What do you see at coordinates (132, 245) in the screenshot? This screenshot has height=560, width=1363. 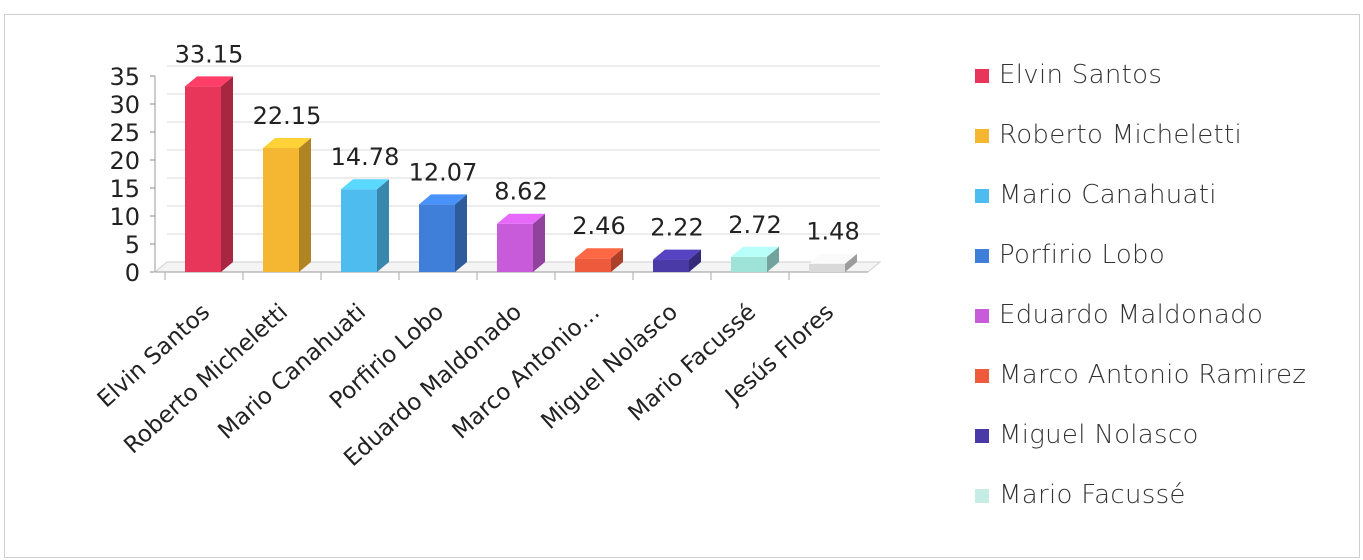 I see `y-tick-label: 5` at bounding box center [132, 245].